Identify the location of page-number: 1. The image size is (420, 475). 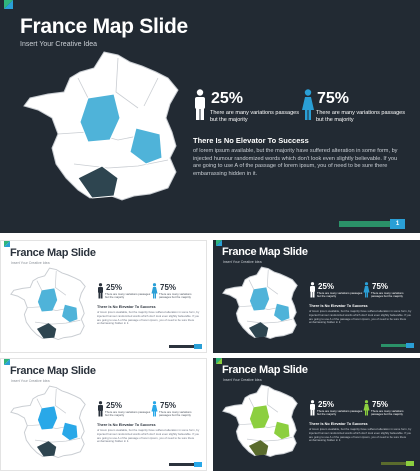
(397, 224).